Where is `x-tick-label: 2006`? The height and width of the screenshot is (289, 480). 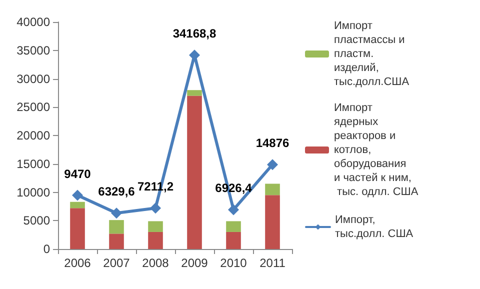 x-tick-label: 2006 is located at coordinates (78, 263).